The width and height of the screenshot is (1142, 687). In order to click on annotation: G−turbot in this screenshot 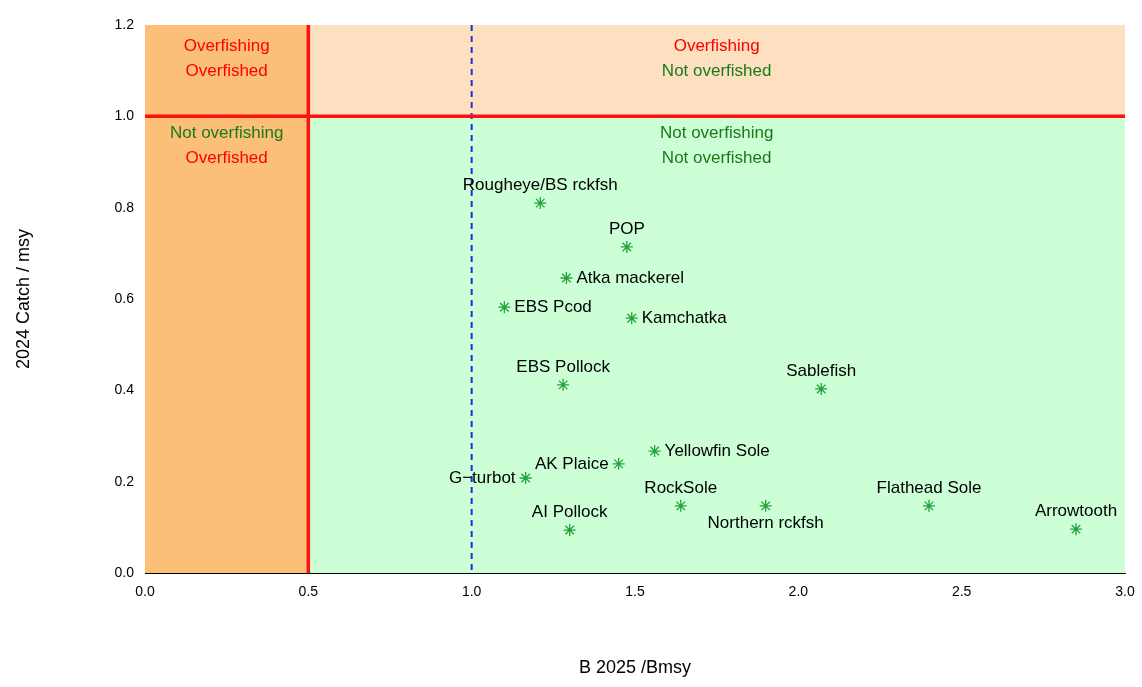, I will do `click(482, 477)`.